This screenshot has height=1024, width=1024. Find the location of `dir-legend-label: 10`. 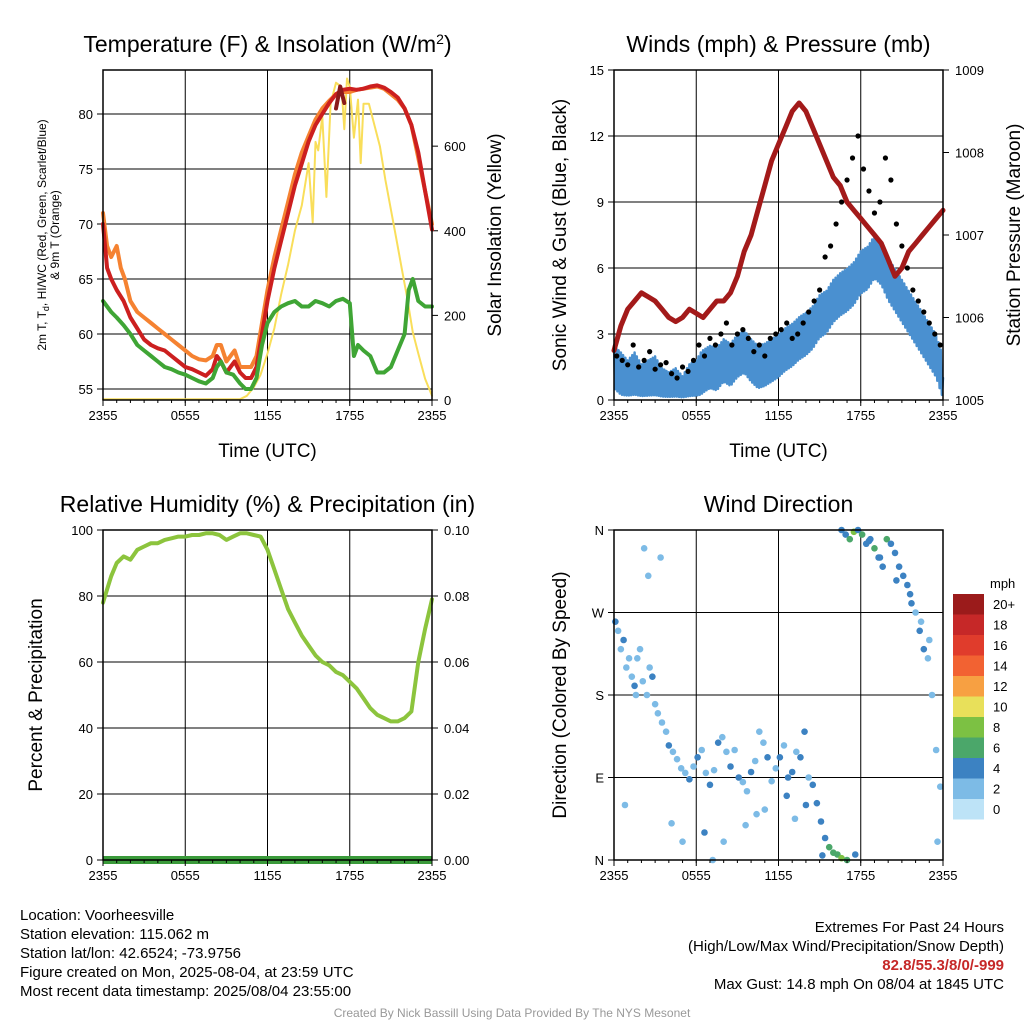

dir-legend-label: 10 is located at coordinates (1000, 707).